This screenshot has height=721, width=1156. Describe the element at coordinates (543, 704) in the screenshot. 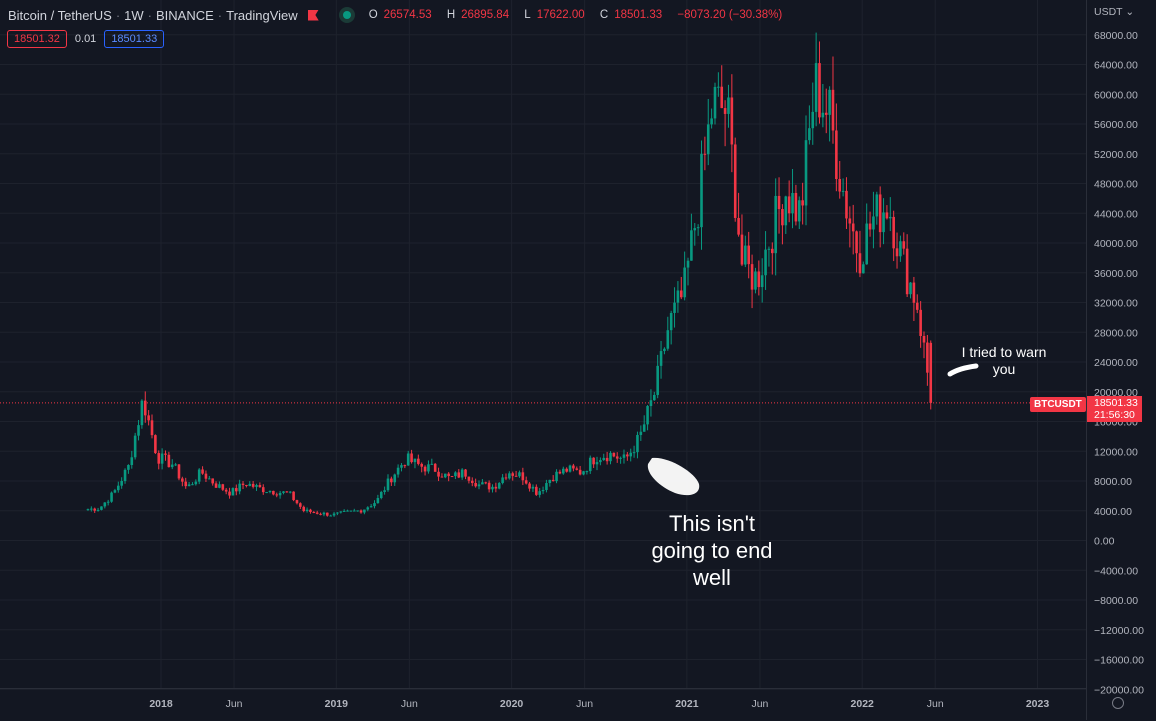

I see `time-axis` at that location.